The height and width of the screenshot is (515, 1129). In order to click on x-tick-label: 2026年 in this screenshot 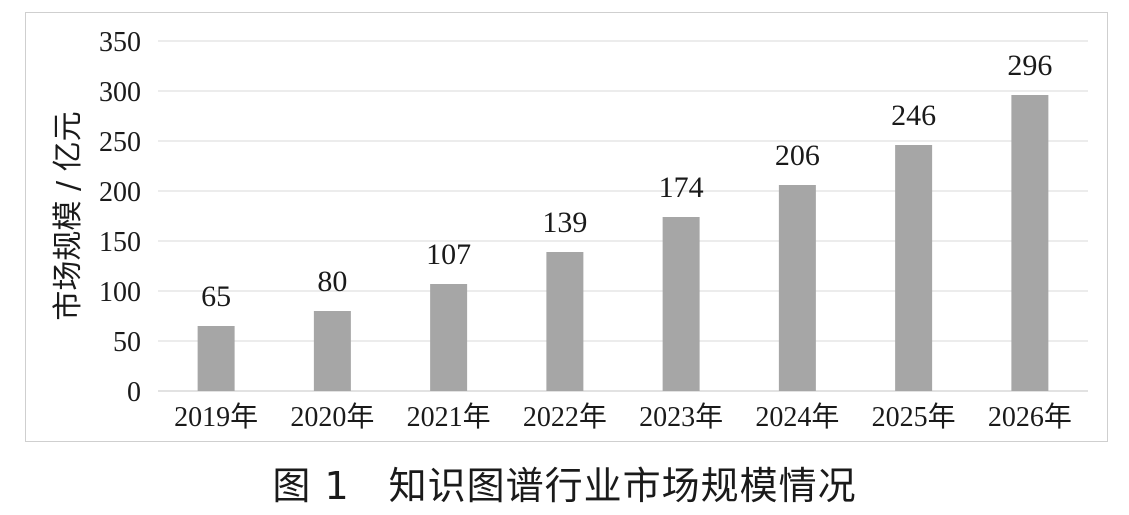, I will do `click(1030, 417)`.